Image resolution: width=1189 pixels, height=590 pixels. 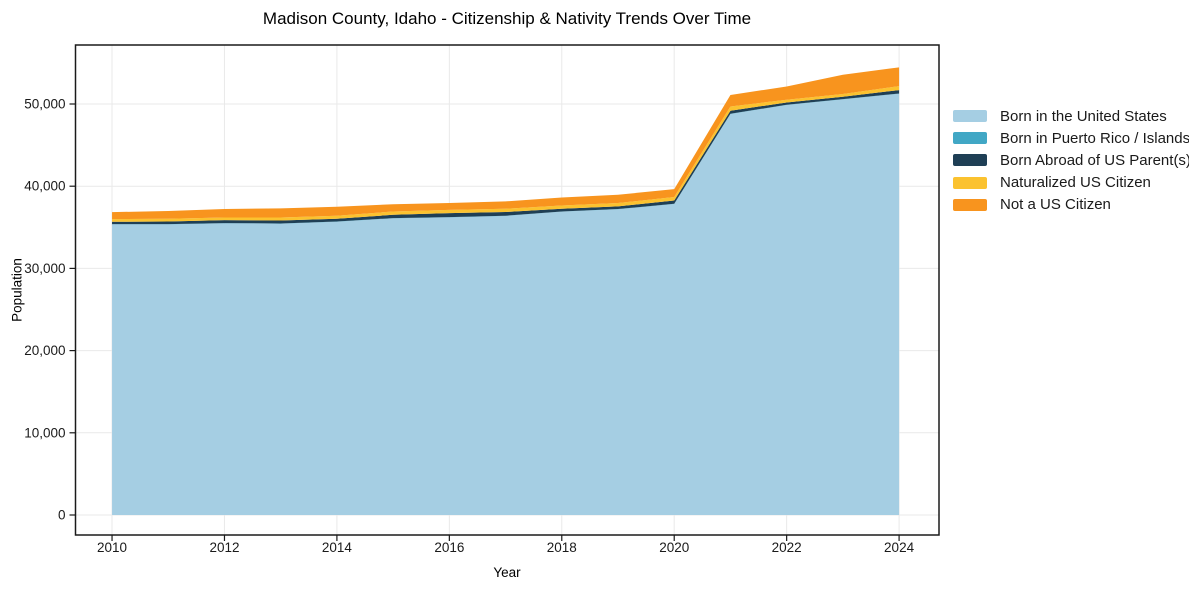 What do you see at coordinates (44, 268) in the screenshot?
I see `y-tick-label: 30,000` at bounding box center [44, 268].